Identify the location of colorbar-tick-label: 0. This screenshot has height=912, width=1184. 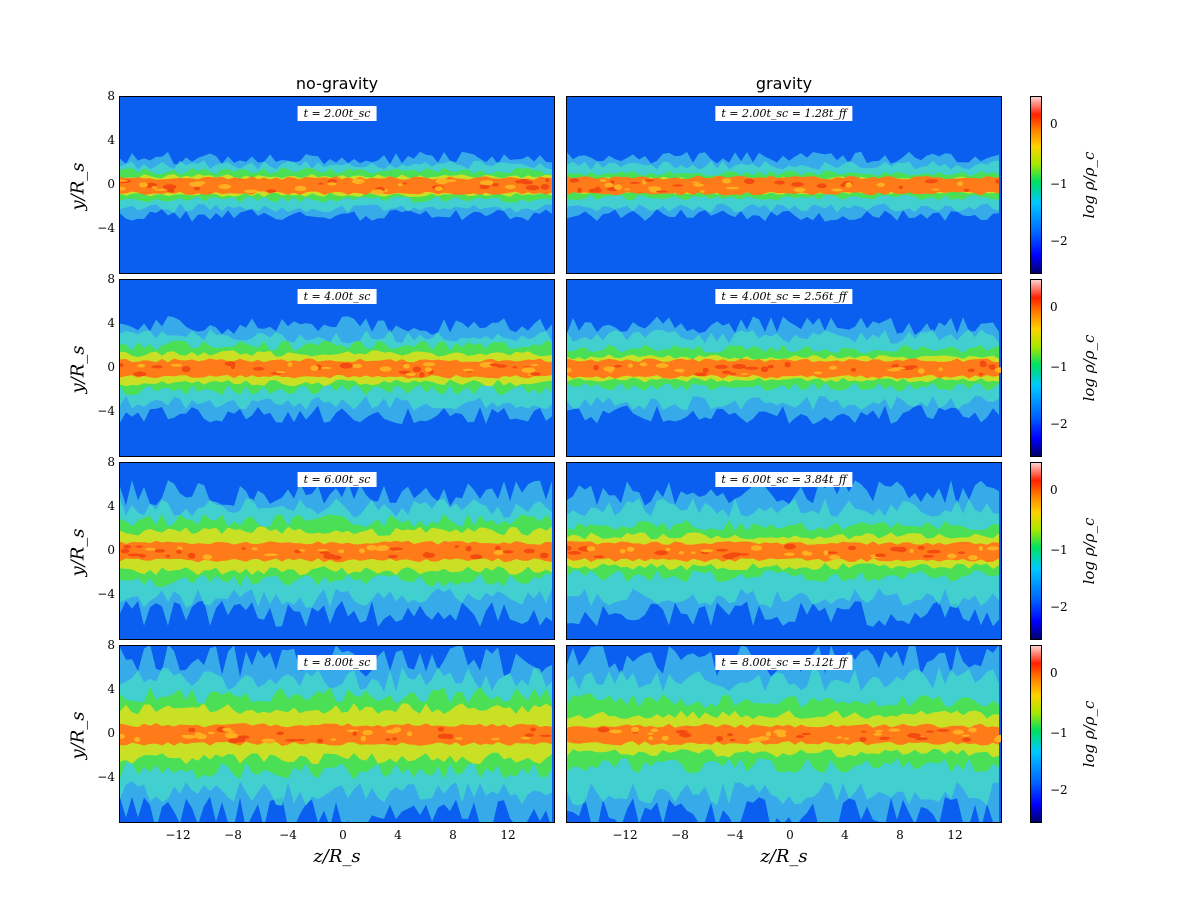
(1054, 307).